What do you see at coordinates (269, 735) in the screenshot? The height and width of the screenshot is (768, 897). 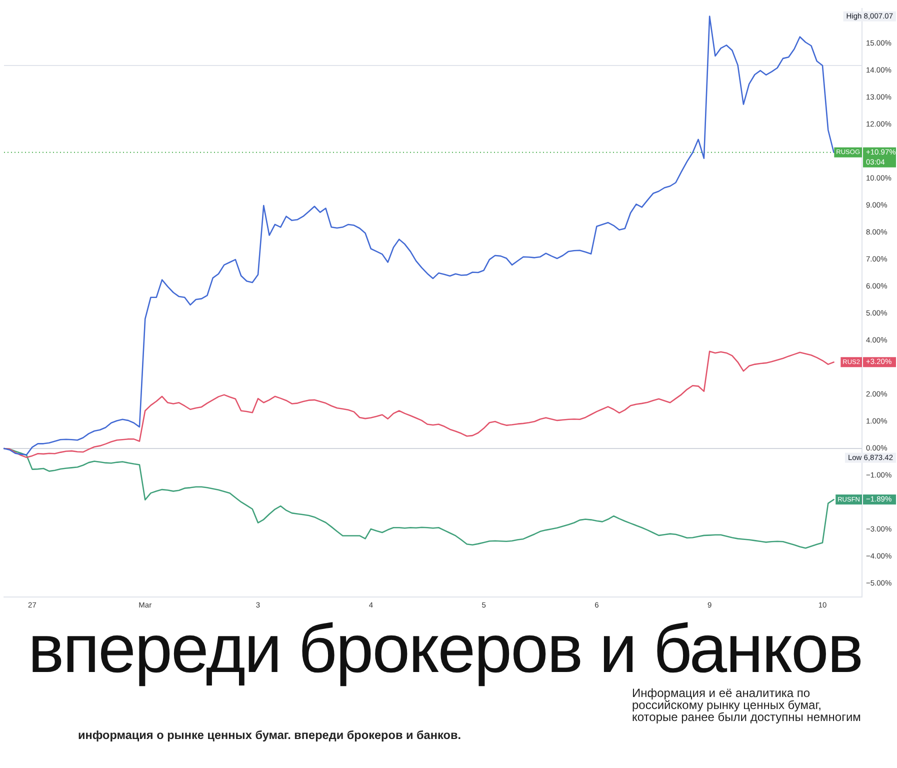 I see `text: информация о рынке ценных бумаг. впереди брокеров и банков.` at bounding box center [269, 735].